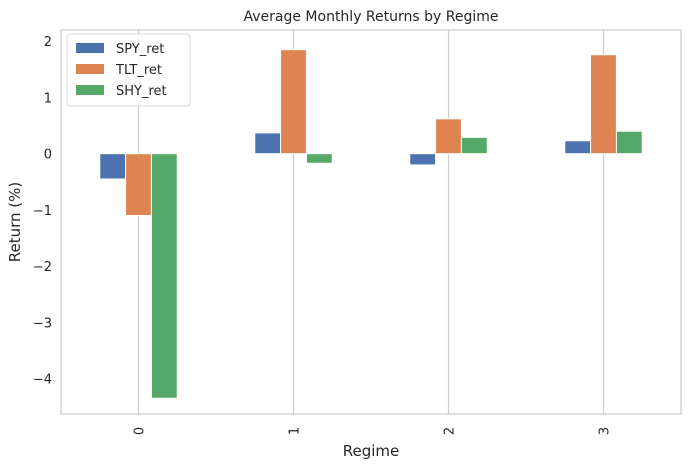 The image size is (691, 467). What do you see at coordinates (42, 267) in the screenshot?
I see `y-tick-label: −2` at bounding box center [42, 267].